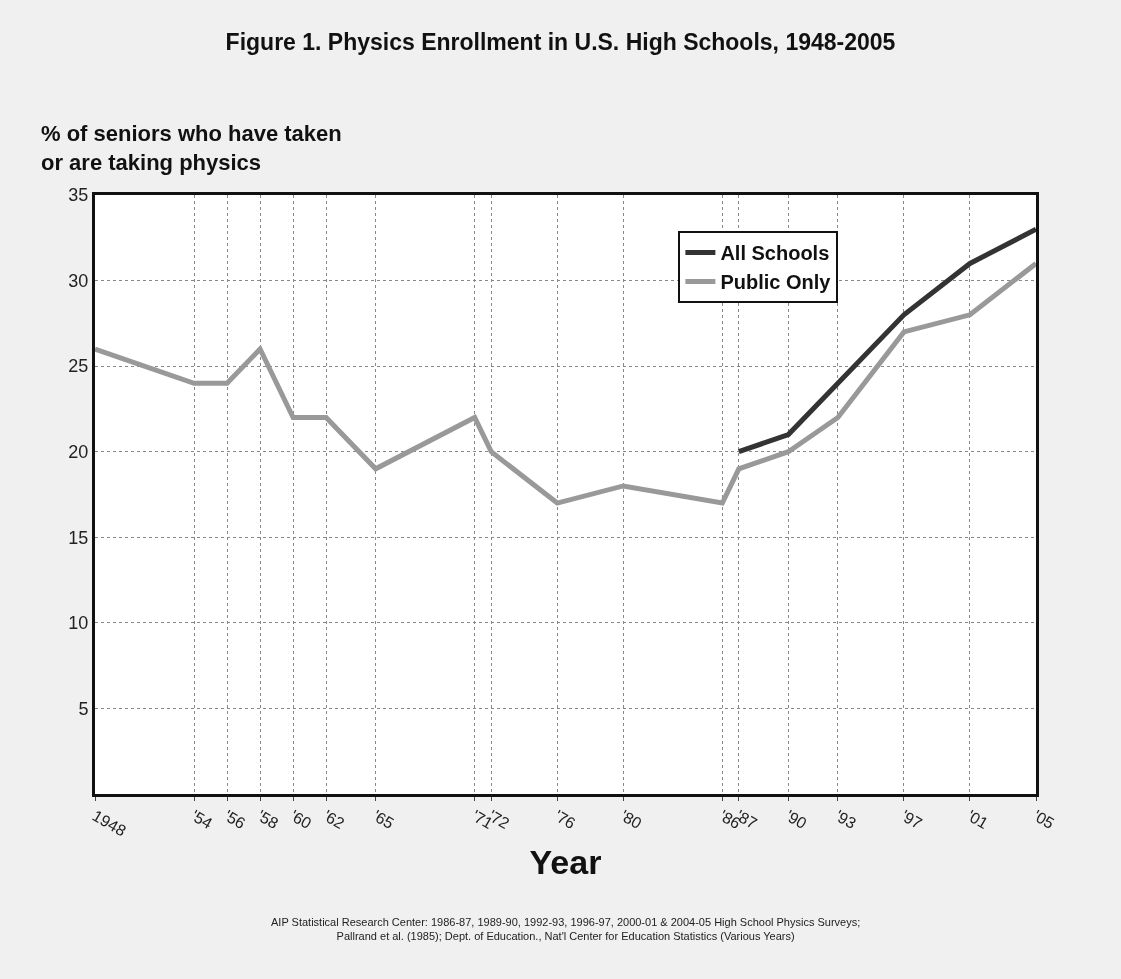 This screenshot has height=979, width=1121. I want to click on x-tick-label: 1948, so click(109, 823).